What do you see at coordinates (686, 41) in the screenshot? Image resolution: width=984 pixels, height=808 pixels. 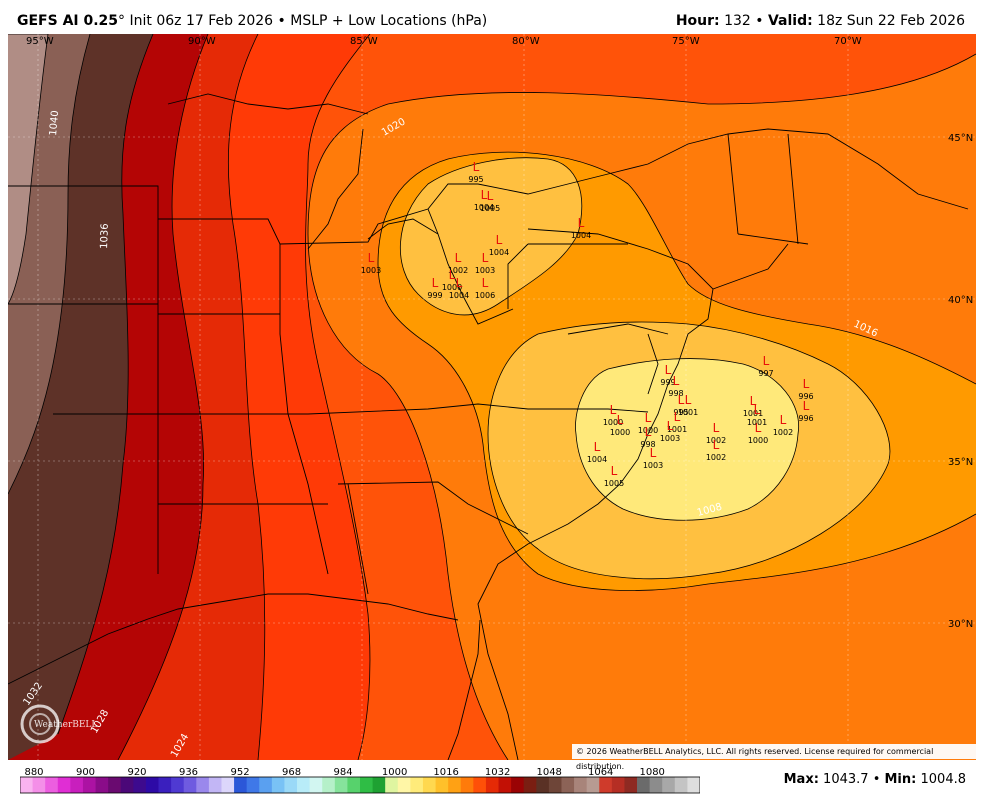 I see `lon-label: 75°W` at bounding box center [686, 41].